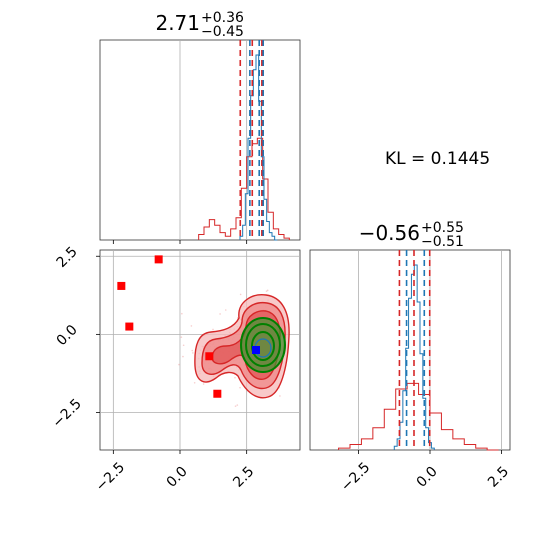 This screenshot has height=550, width=550. I want to click on hist2-red-histogram, so click(418, 416).